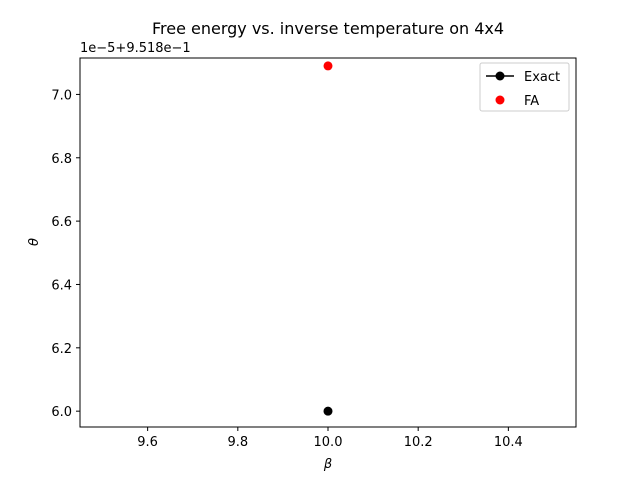  Describe the element at coordinates (418, 442) in the screenshot. I see `x-tick-label: 10.2` at that location.